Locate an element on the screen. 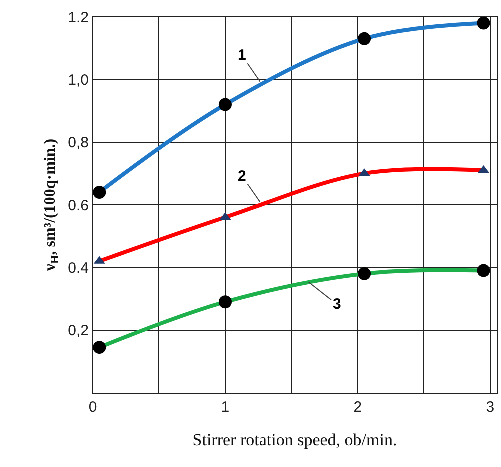 Image resolution: width=501 pixels, height=467 pixels. x-axis-title: Stirrer rotation speed, ob/min. is located at coordinates (295, 440).